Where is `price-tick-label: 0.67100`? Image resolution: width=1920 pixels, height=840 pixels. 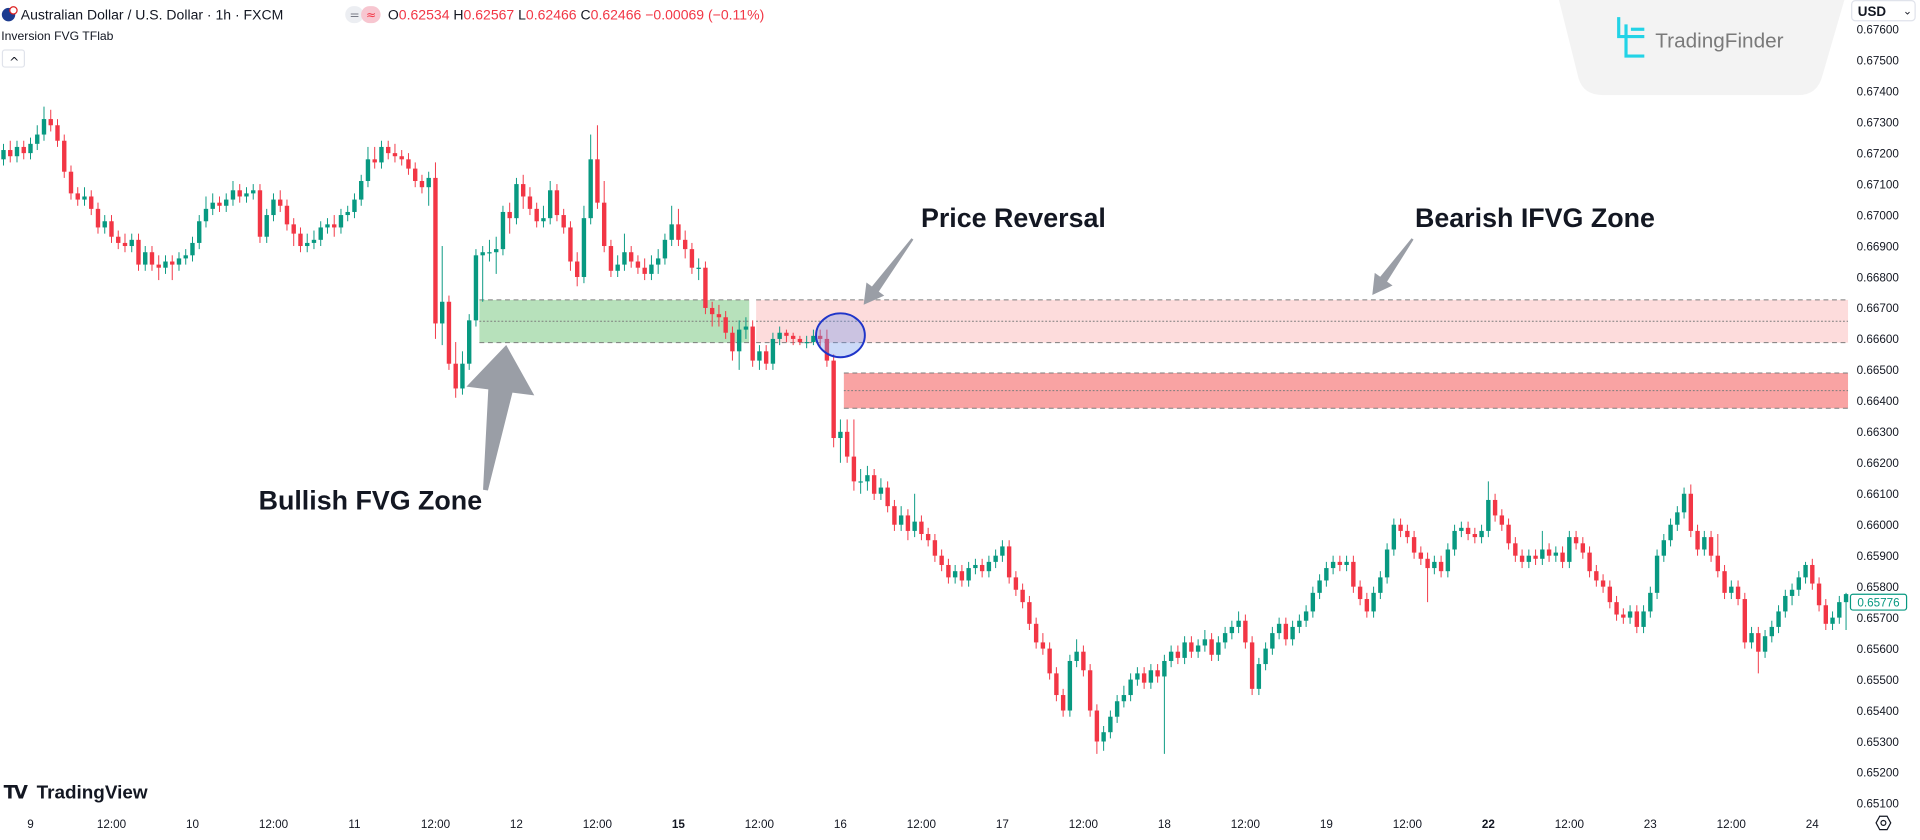 price-tick-label: 0.67100 is located at coordinates (1878, 184).